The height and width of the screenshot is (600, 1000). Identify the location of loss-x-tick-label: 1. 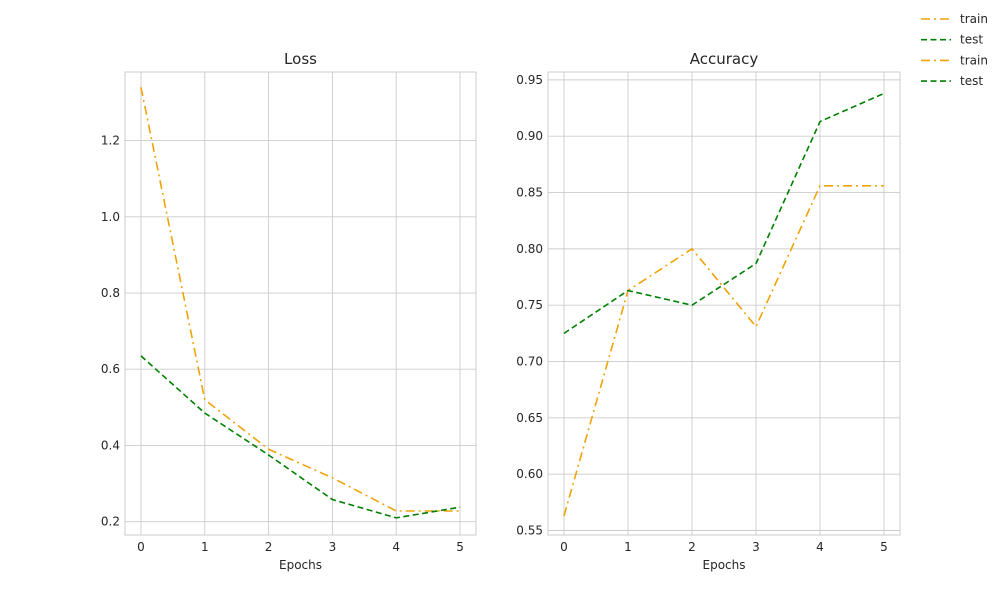
(205, 547).